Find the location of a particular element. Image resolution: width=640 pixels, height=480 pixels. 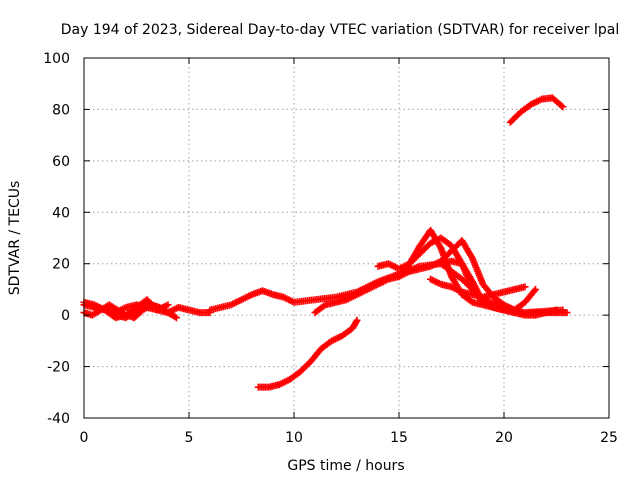

x-tick-label: 10 is located at coordinates (294, 438).